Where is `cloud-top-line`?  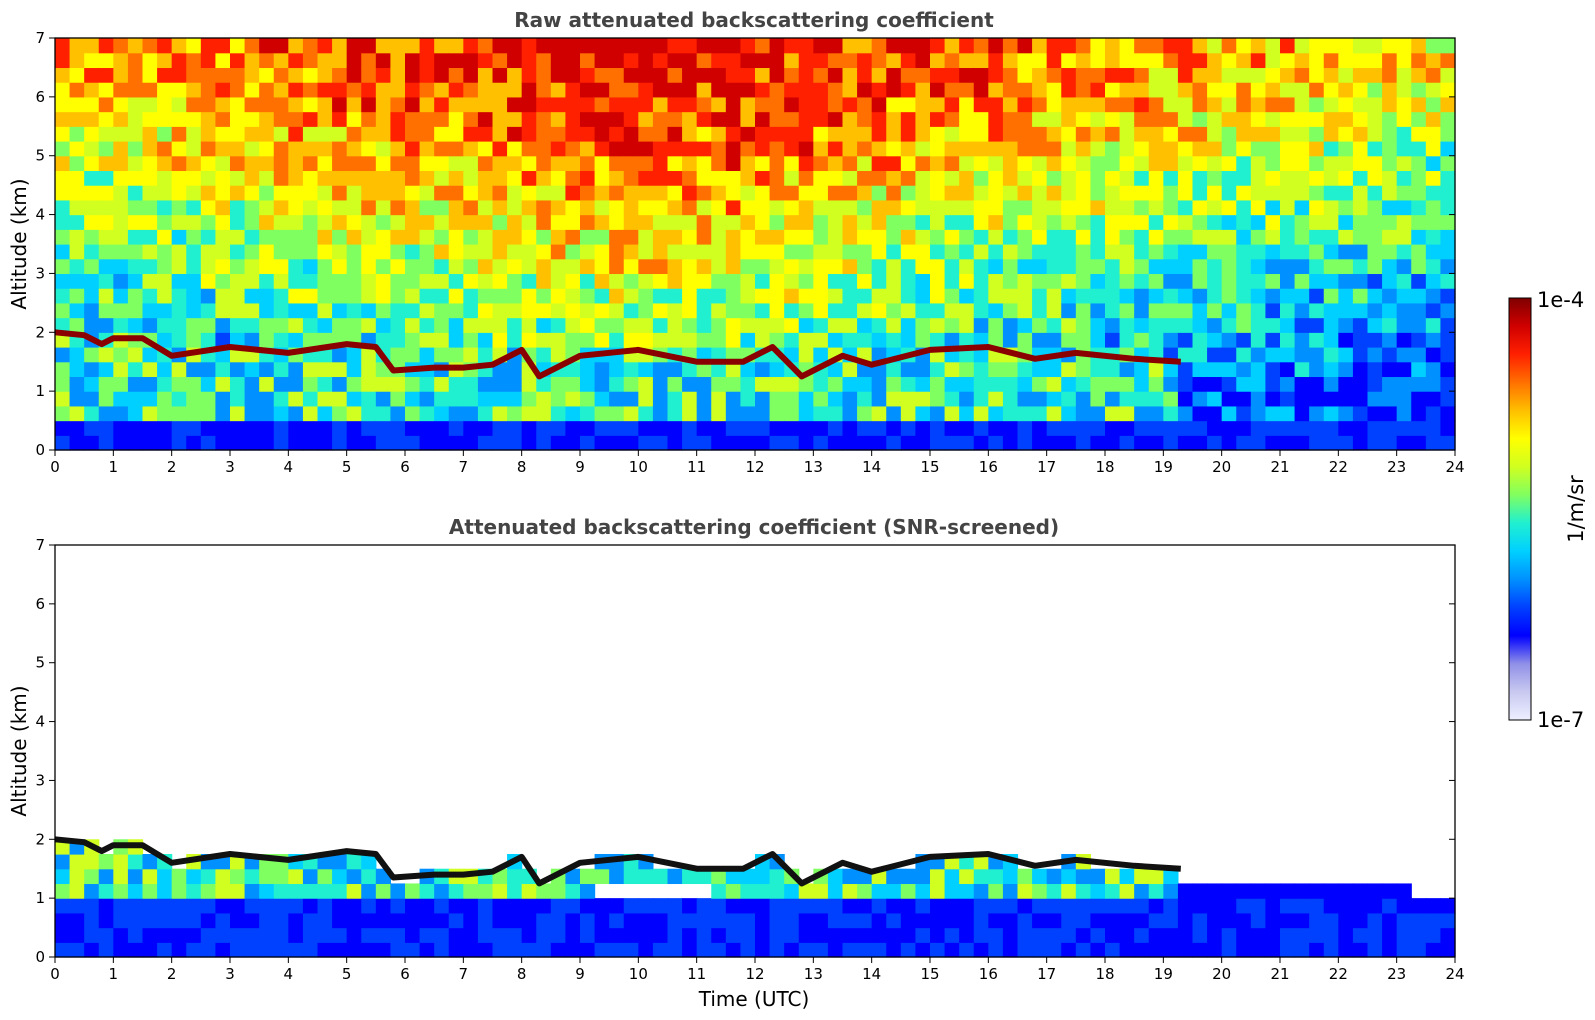 cloud-top-line is located at coordinates (617, 354).